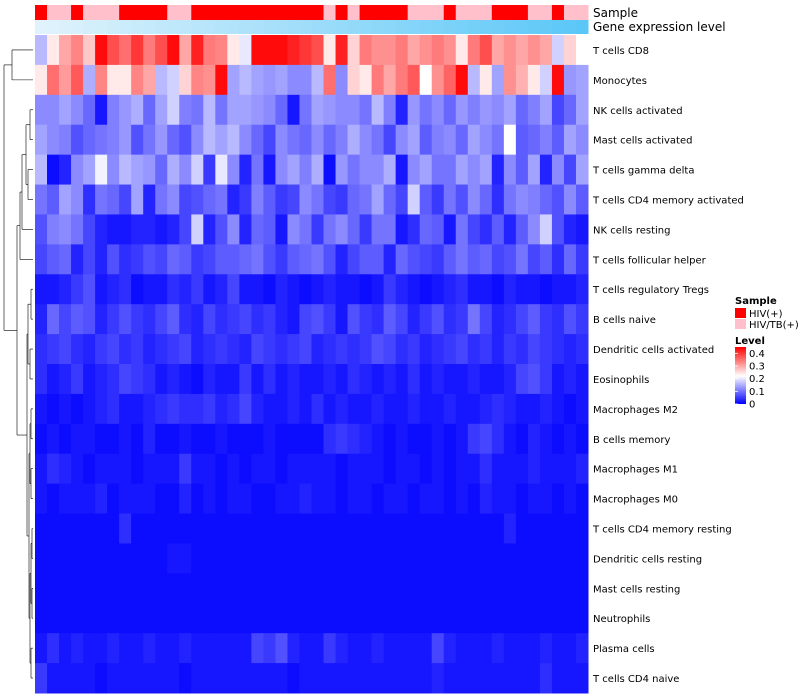 The image size is (800, 700). I want to click on sample-annotation-label: Sample, so click(615, 13).